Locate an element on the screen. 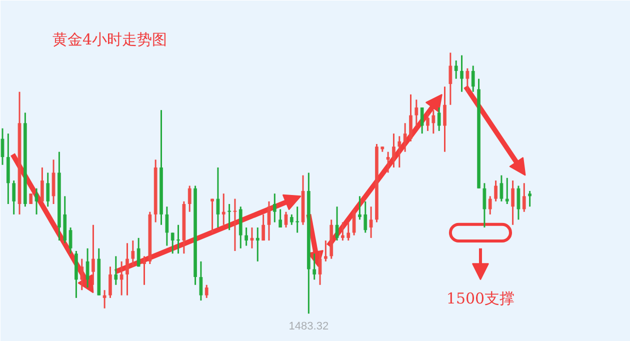 Image resolution: width=630 pixels, height=341 pixels. annotation: 1500支撑 is located at coordinates (480, 299).